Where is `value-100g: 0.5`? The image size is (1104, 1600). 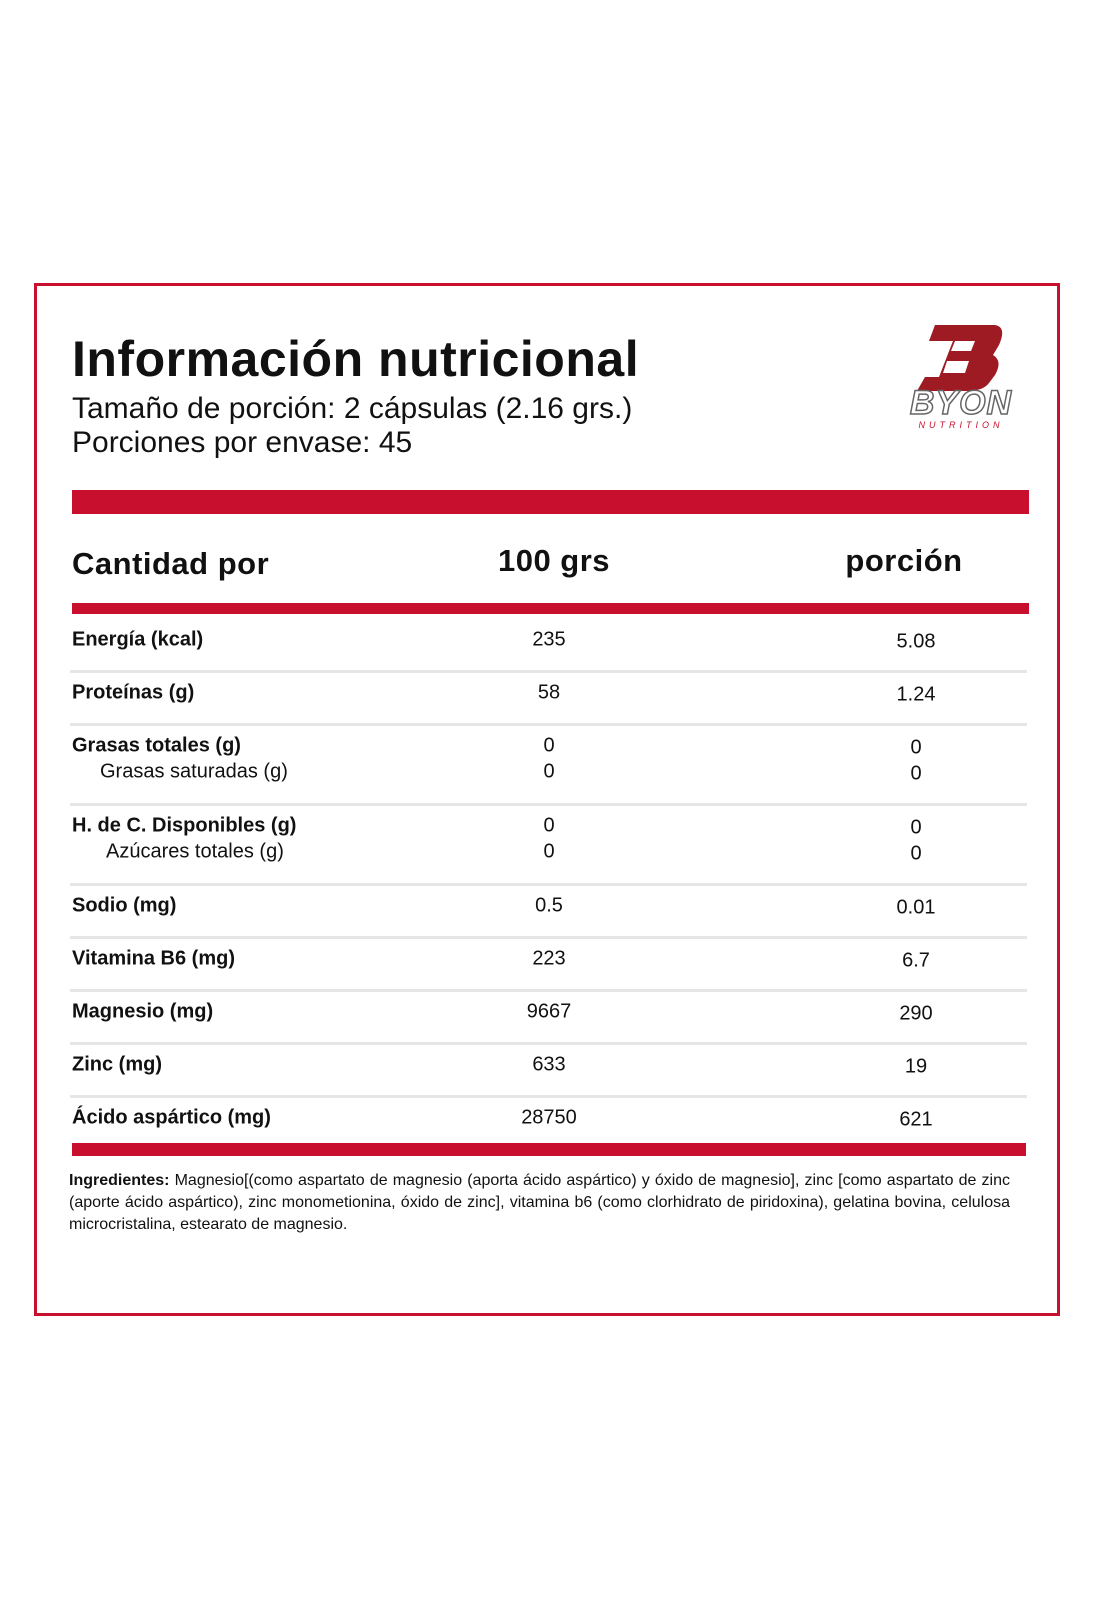 value-100g: 0.5 is located at coordinates (549, 905).